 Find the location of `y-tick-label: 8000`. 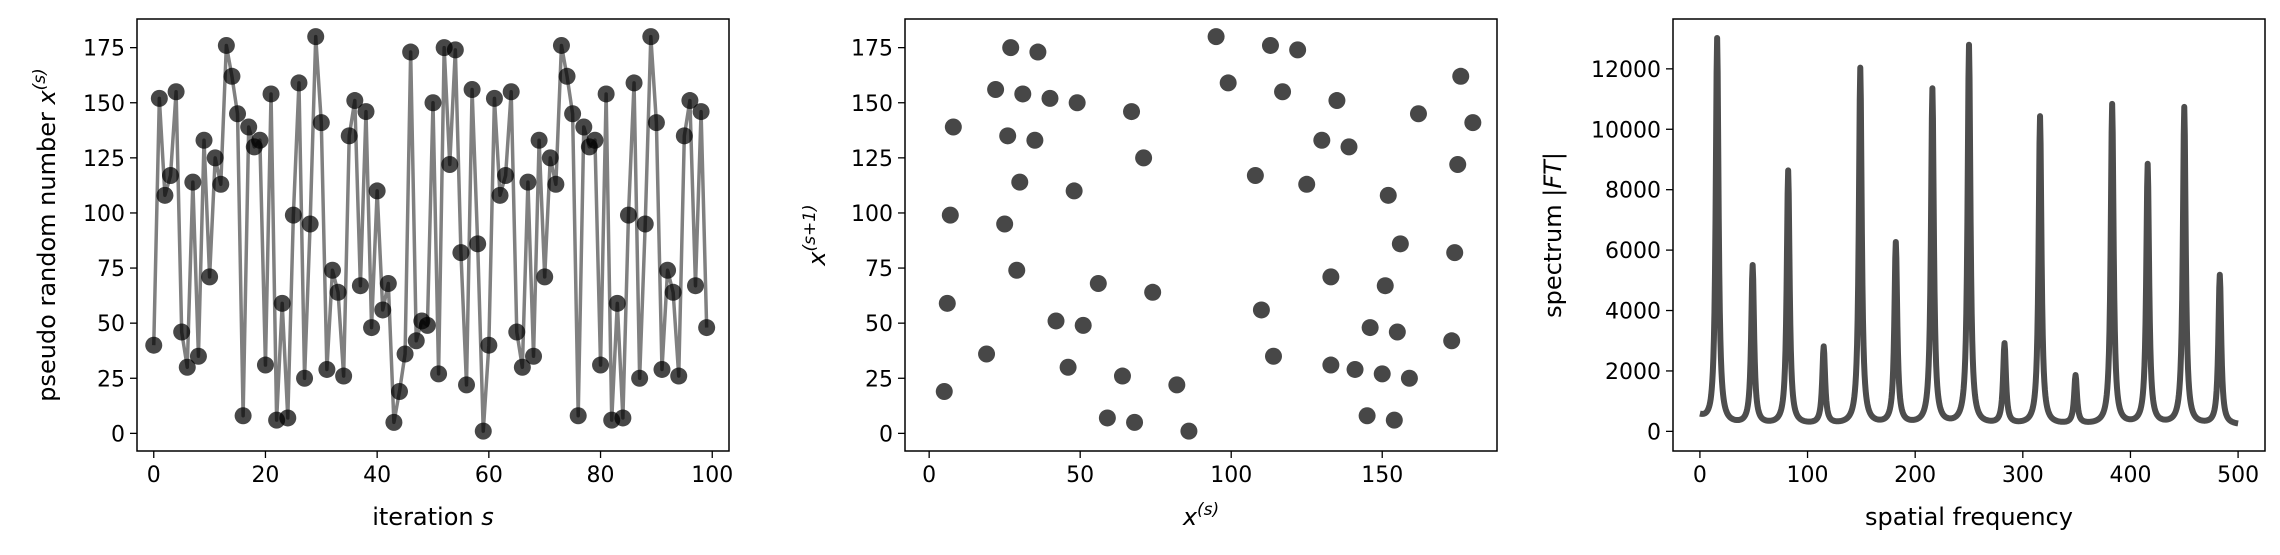

y-tick-label: 8000 is located at coordinates (1633, 191).